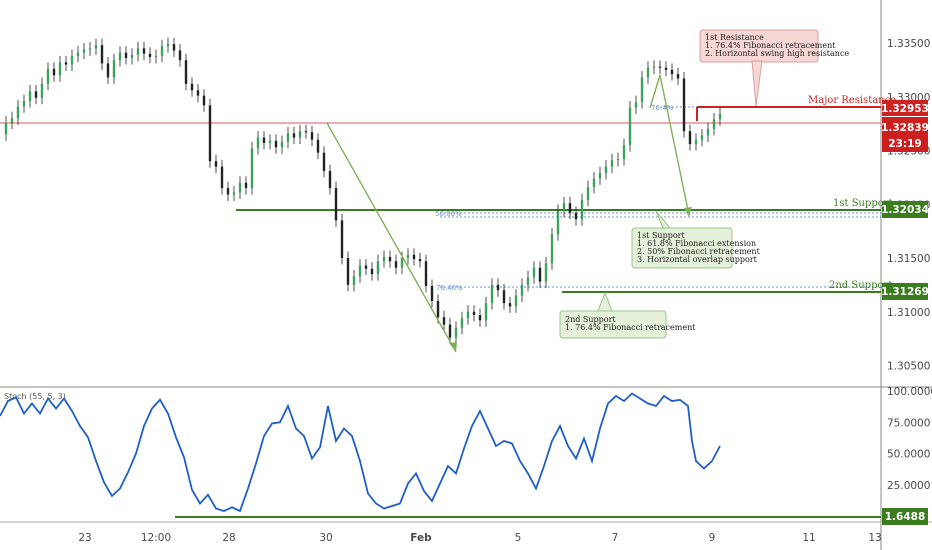 Image resolution: width=932 pixels, height=550 pixels. What do you see at coordinates (908, 486) in the screenshot?
I see `stoch-tick-label: 25.0000` at bounding box center [908, 486].